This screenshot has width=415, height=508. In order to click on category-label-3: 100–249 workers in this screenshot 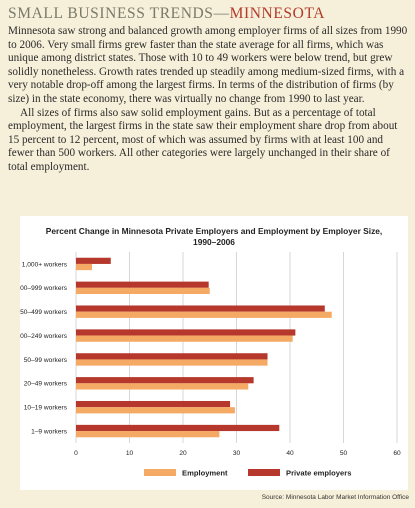, I will do `click(44, 336)`.